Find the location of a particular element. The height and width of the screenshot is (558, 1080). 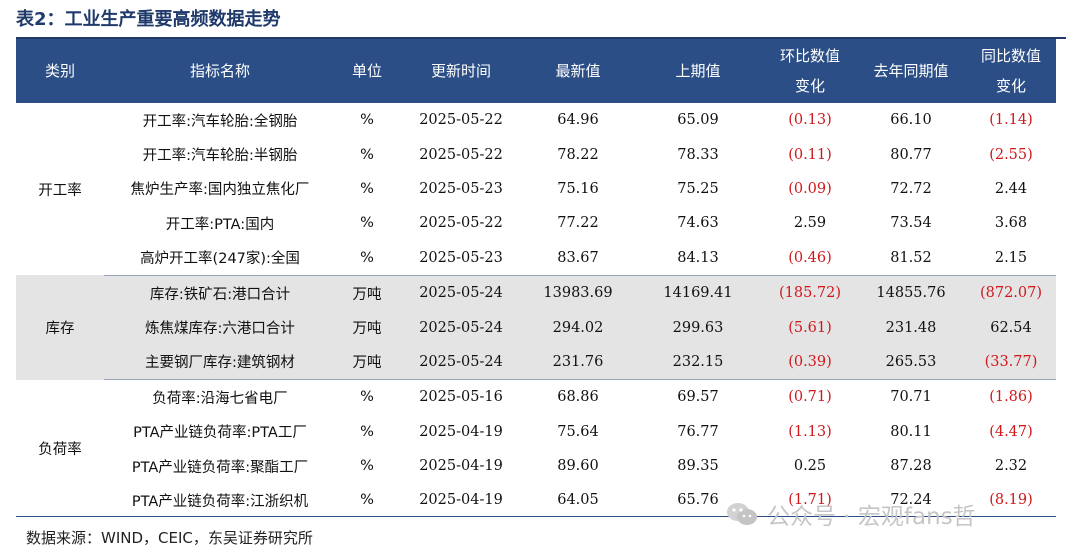

yoy-change-cell: 2.15 is located at coordinates (1011, 258).